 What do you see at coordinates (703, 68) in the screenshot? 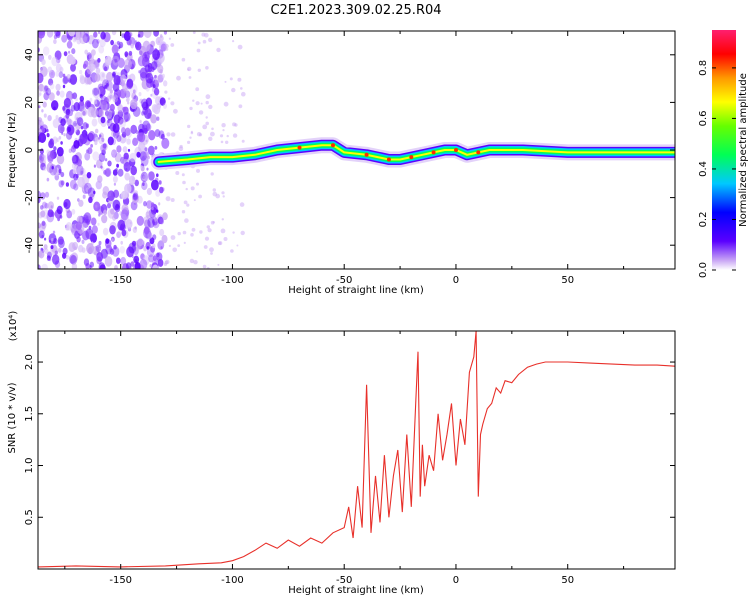
I see `colorbar-tick-label: 0.8` at bounding box center [703, 68].